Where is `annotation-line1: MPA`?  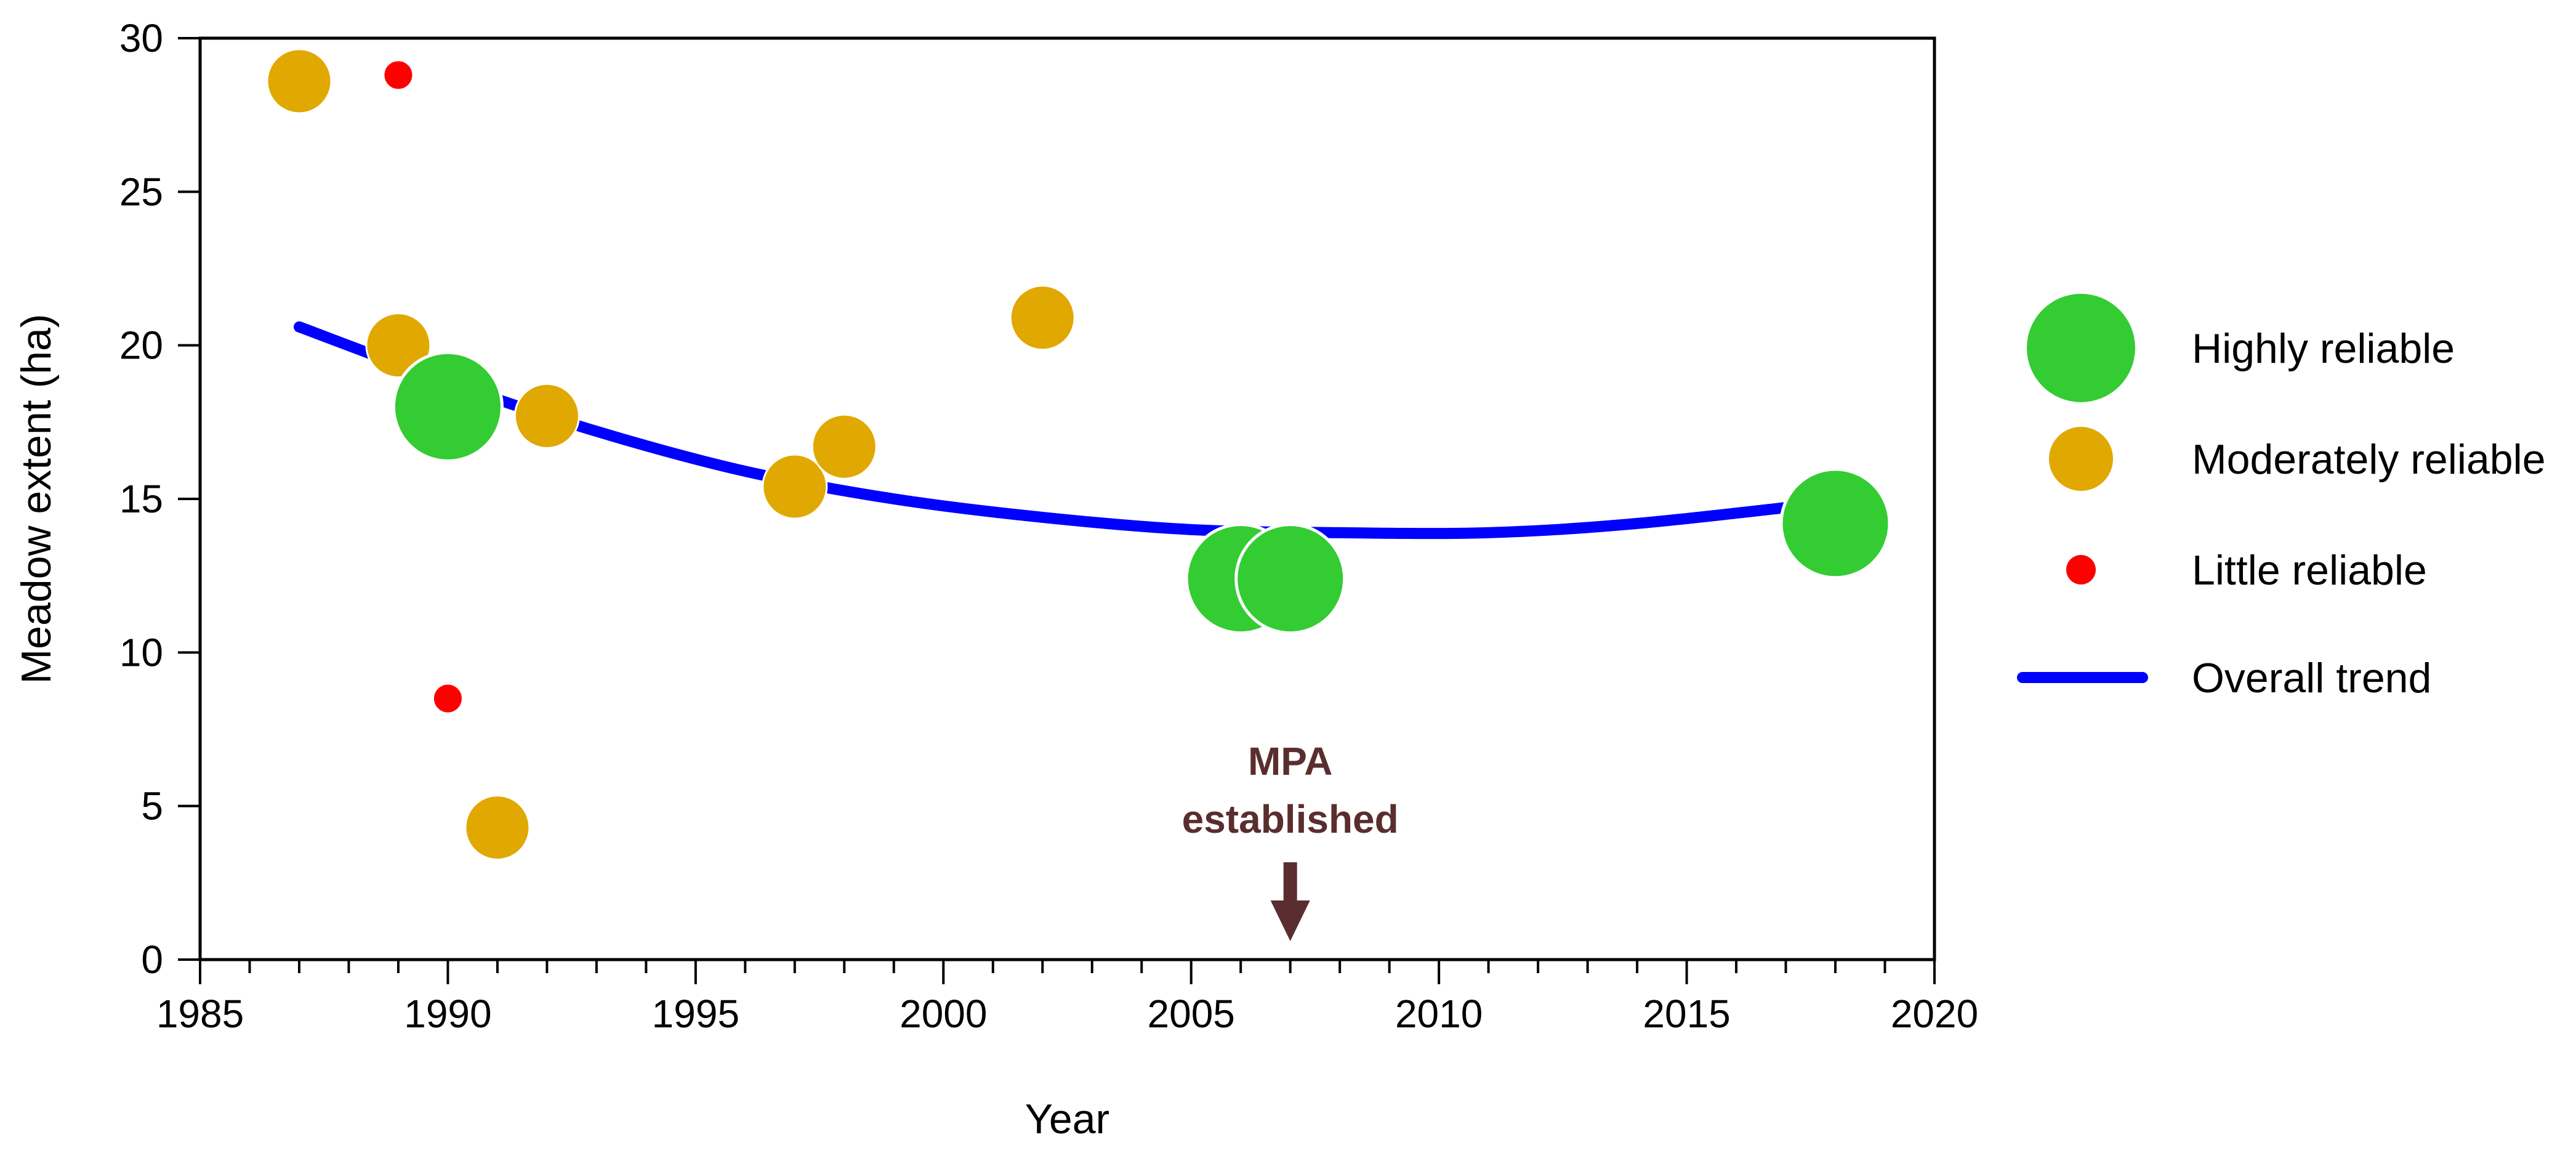 annotation-line1: MPA is located at coordinates (1290, 761).